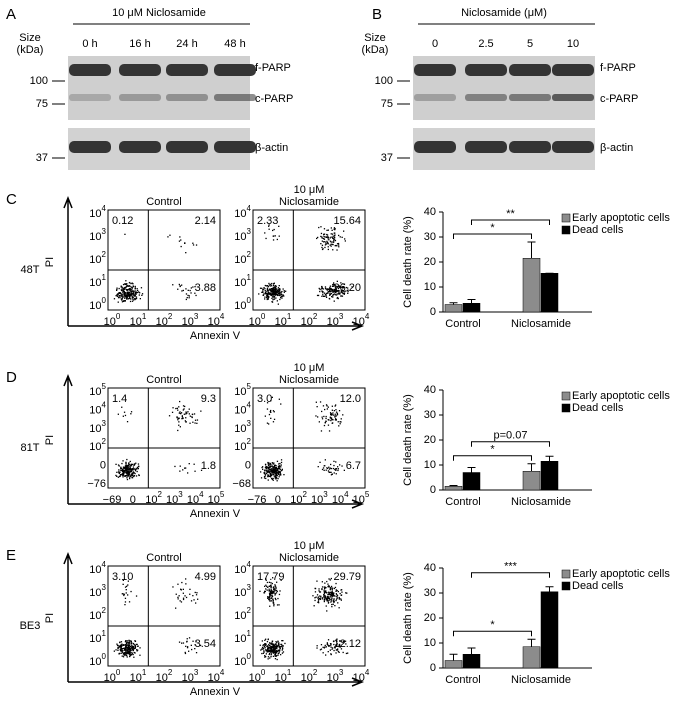 The height and width of the screenshot is (707, 677). I want to click on error-bar, so click(471, 651).